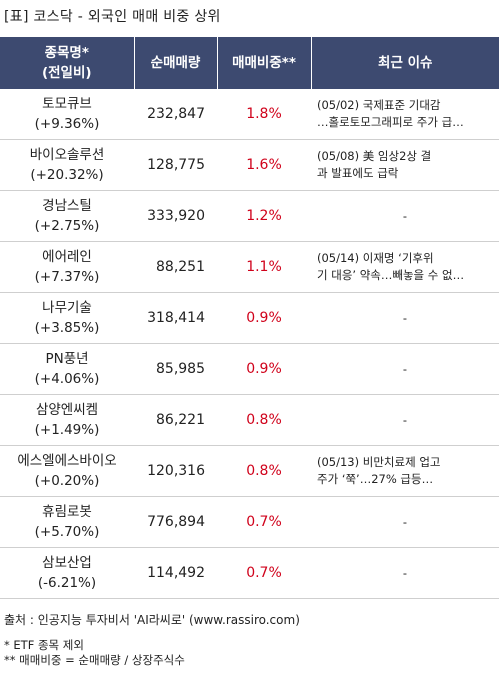 This screenshot has width=500, height=675. I want to click on net-volume: 86,221, so click(175, 420).